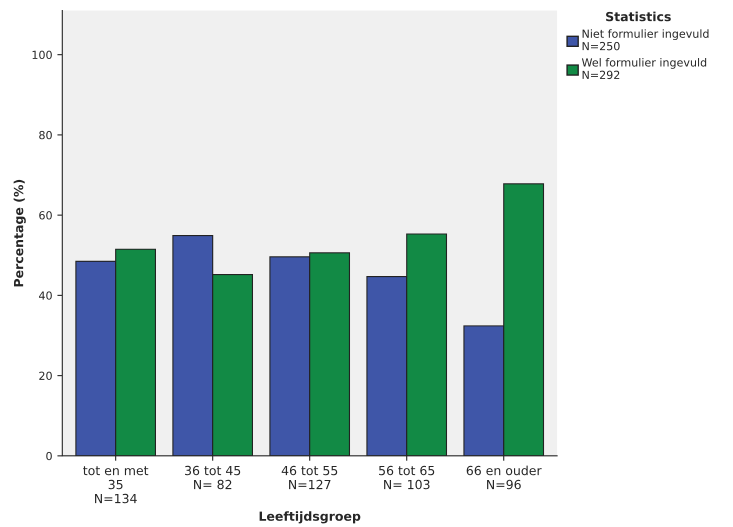 The width and height of the screenshot is (733, 527). What do you see at coordinates (406, 478) in the screenshot?
I see `x-tick-label: 56 tot 65 N= 103` at bounding box center [406, 478].